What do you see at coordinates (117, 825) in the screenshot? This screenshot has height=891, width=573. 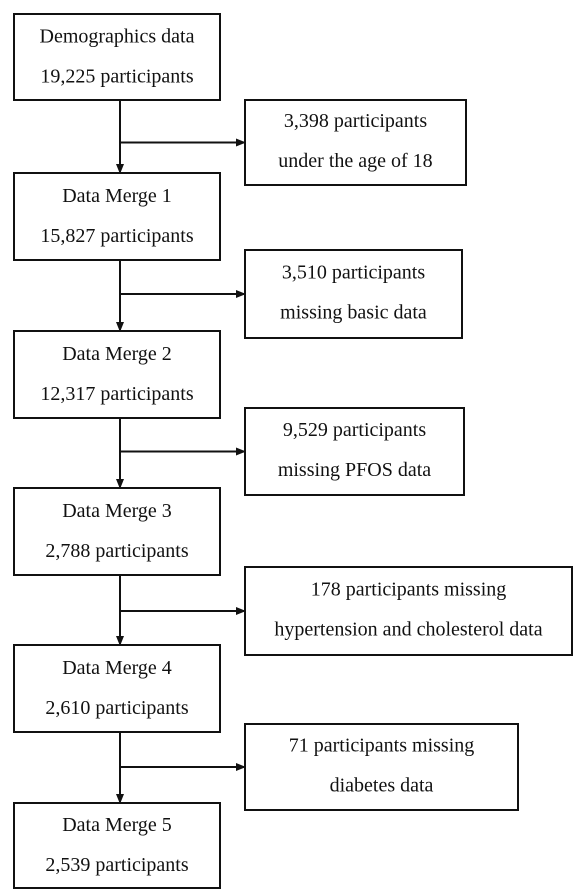 I see `step-label: Data Merge 5` at bounding box center [117, 825].